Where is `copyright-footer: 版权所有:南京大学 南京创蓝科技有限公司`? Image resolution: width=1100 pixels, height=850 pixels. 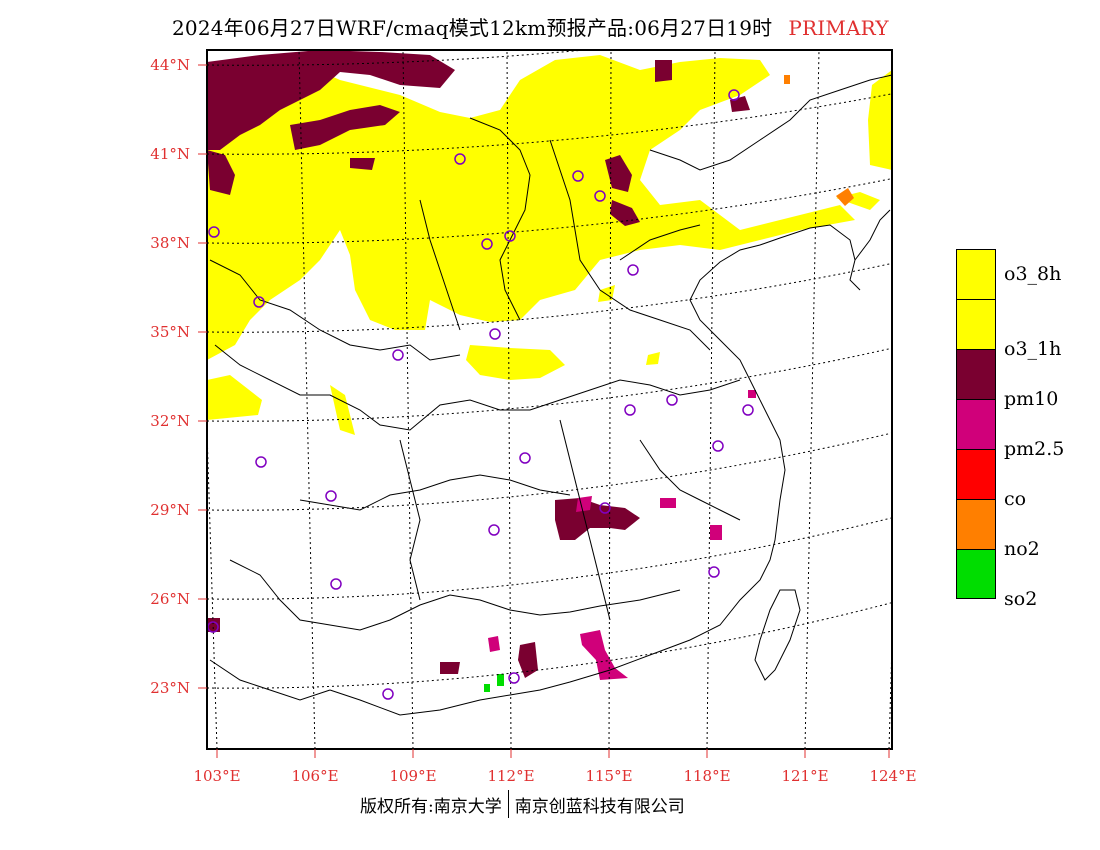 copyright-footer: 版权所有:南京大学 南京创蓝科技有限公司 is located at coordinates (522, 804).